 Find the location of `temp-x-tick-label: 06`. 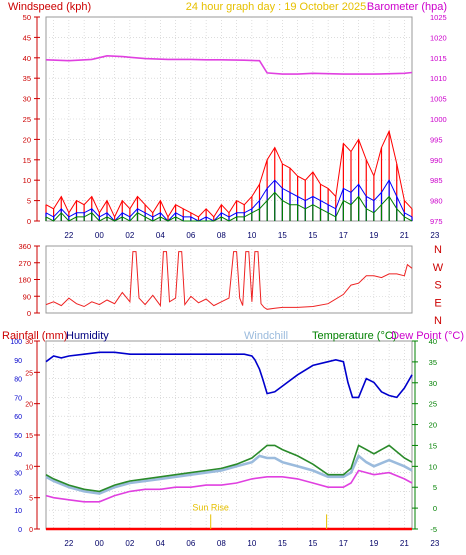

temp-x-tick-label: 06 is located at coordinates (190, 543).